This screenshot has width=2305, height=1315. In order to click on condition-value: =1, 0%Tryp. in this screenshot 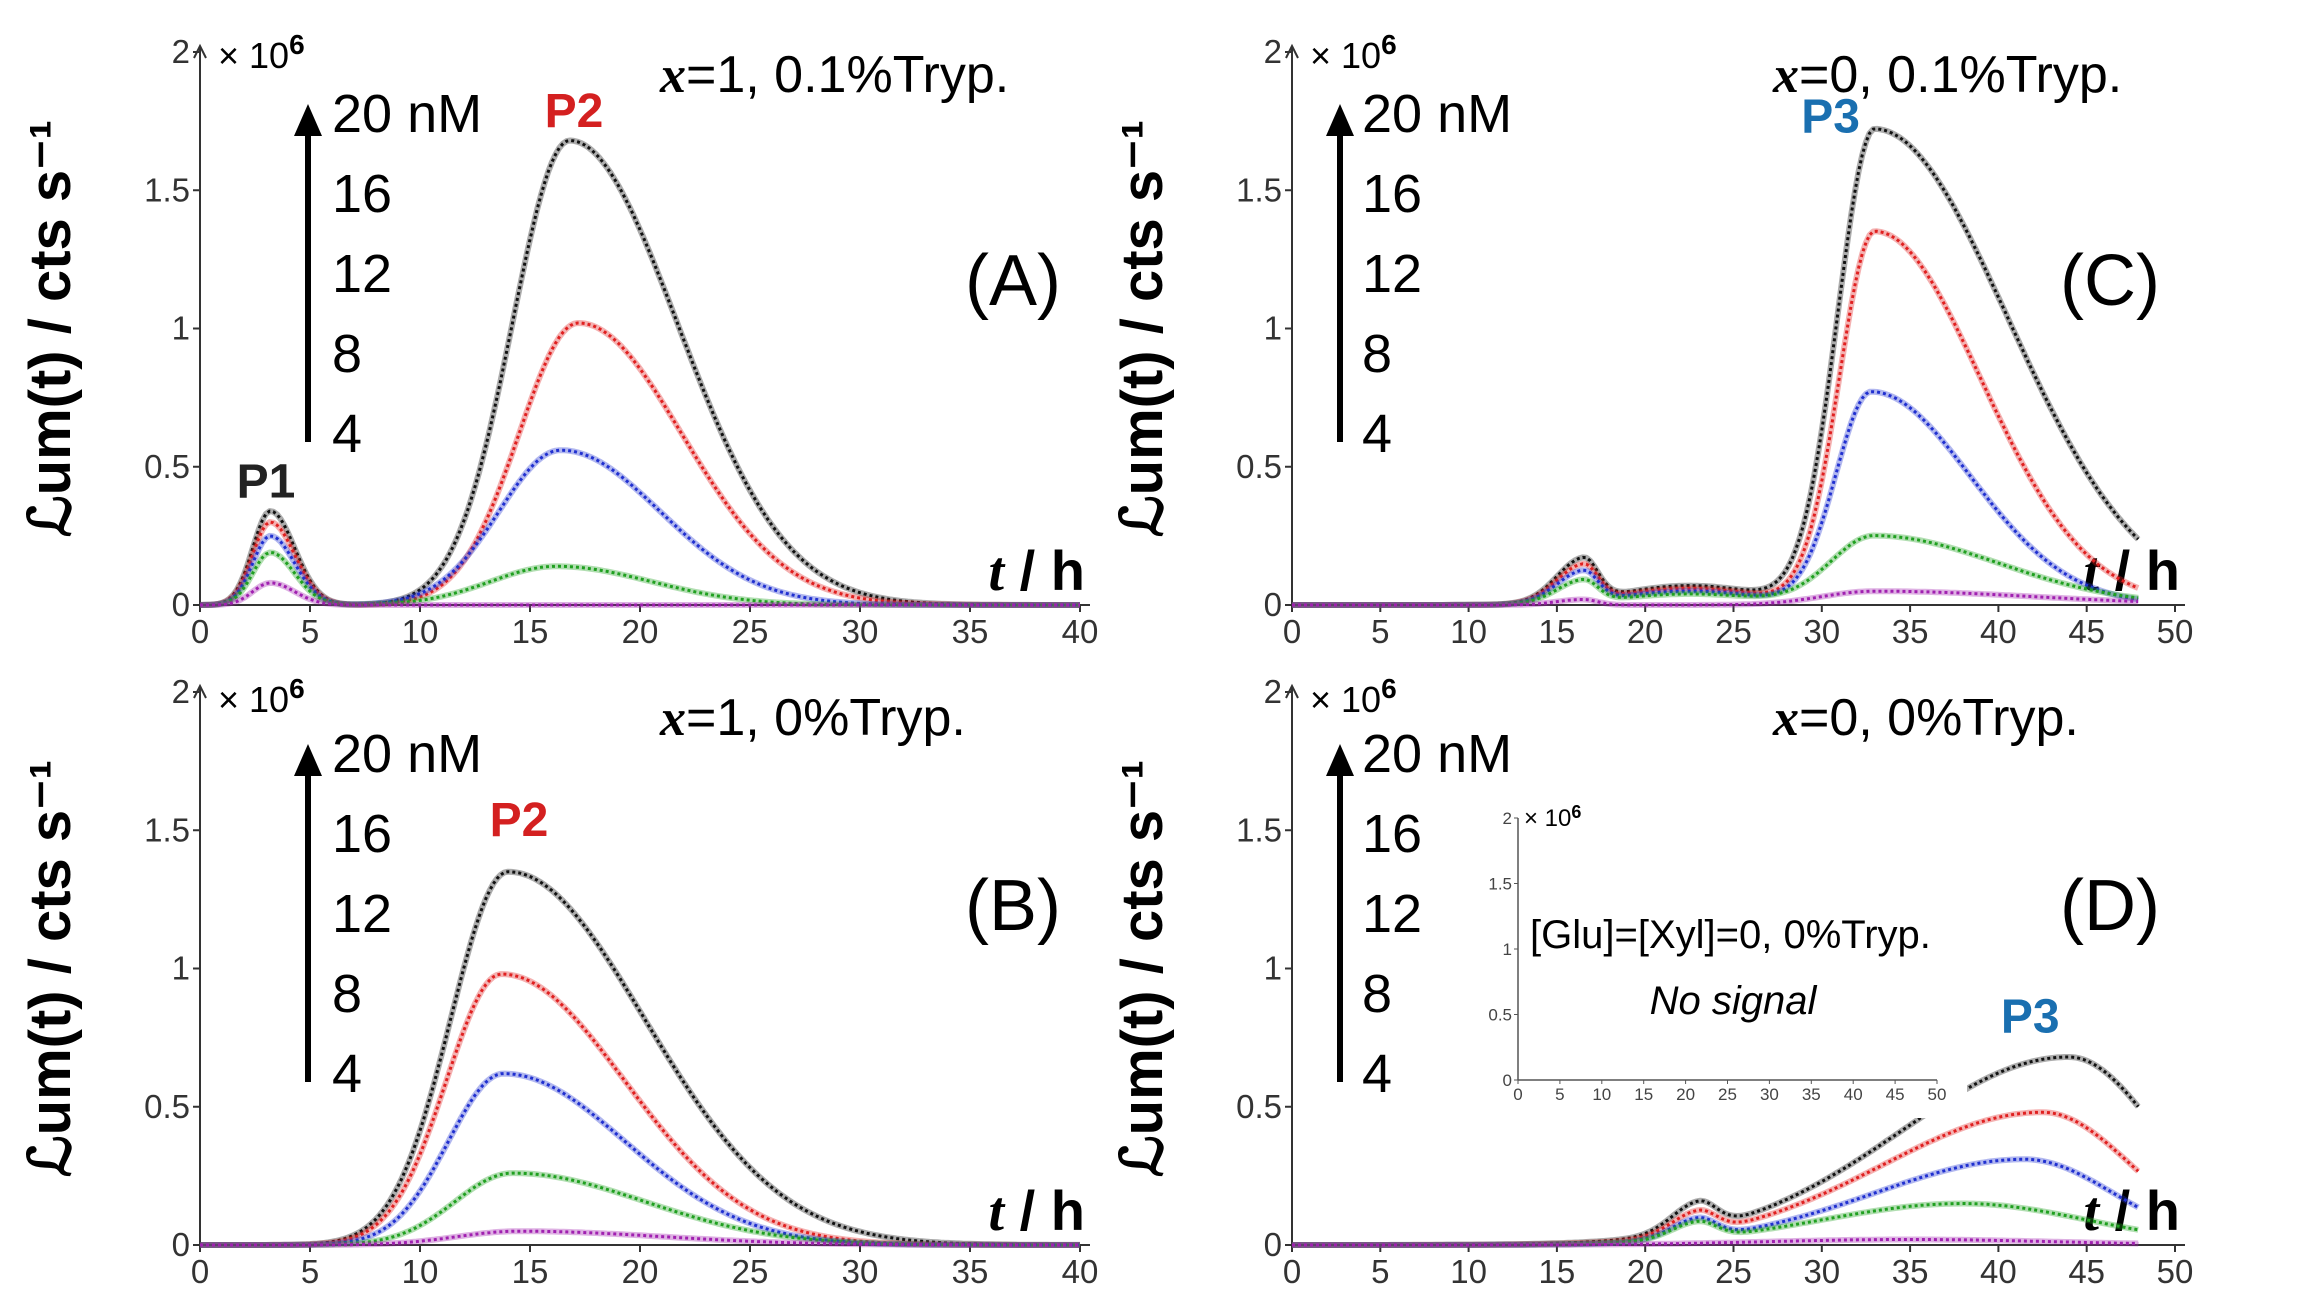, I will do `click(826, 718)`.